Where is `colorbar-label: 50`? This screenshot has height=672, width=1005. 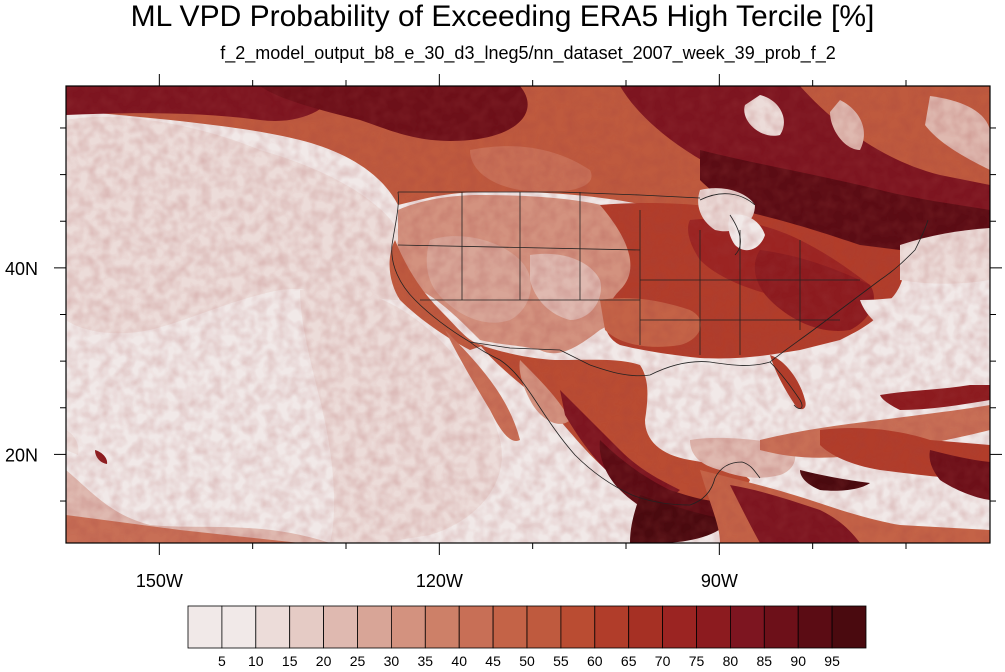 colorbar-label: 50 is located at coordinates (527, 661).